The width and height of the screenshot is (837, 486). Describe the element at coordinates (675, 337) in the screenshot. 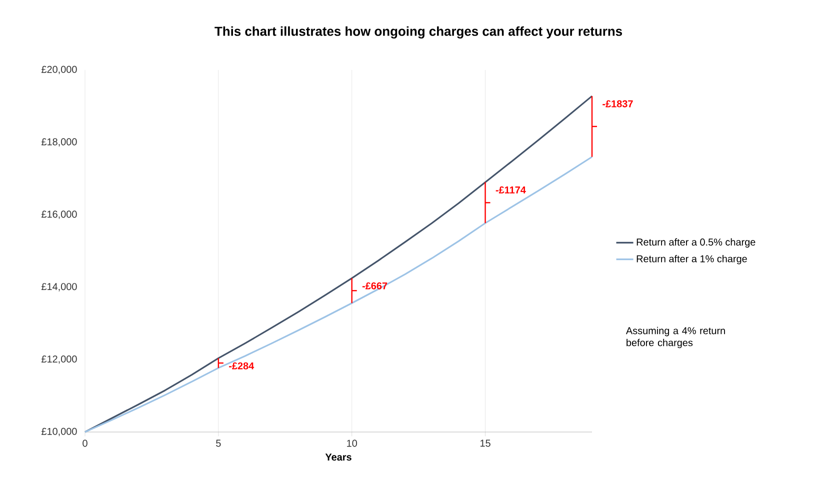

I see `text: Assuming a 4% return before charges` at that location.